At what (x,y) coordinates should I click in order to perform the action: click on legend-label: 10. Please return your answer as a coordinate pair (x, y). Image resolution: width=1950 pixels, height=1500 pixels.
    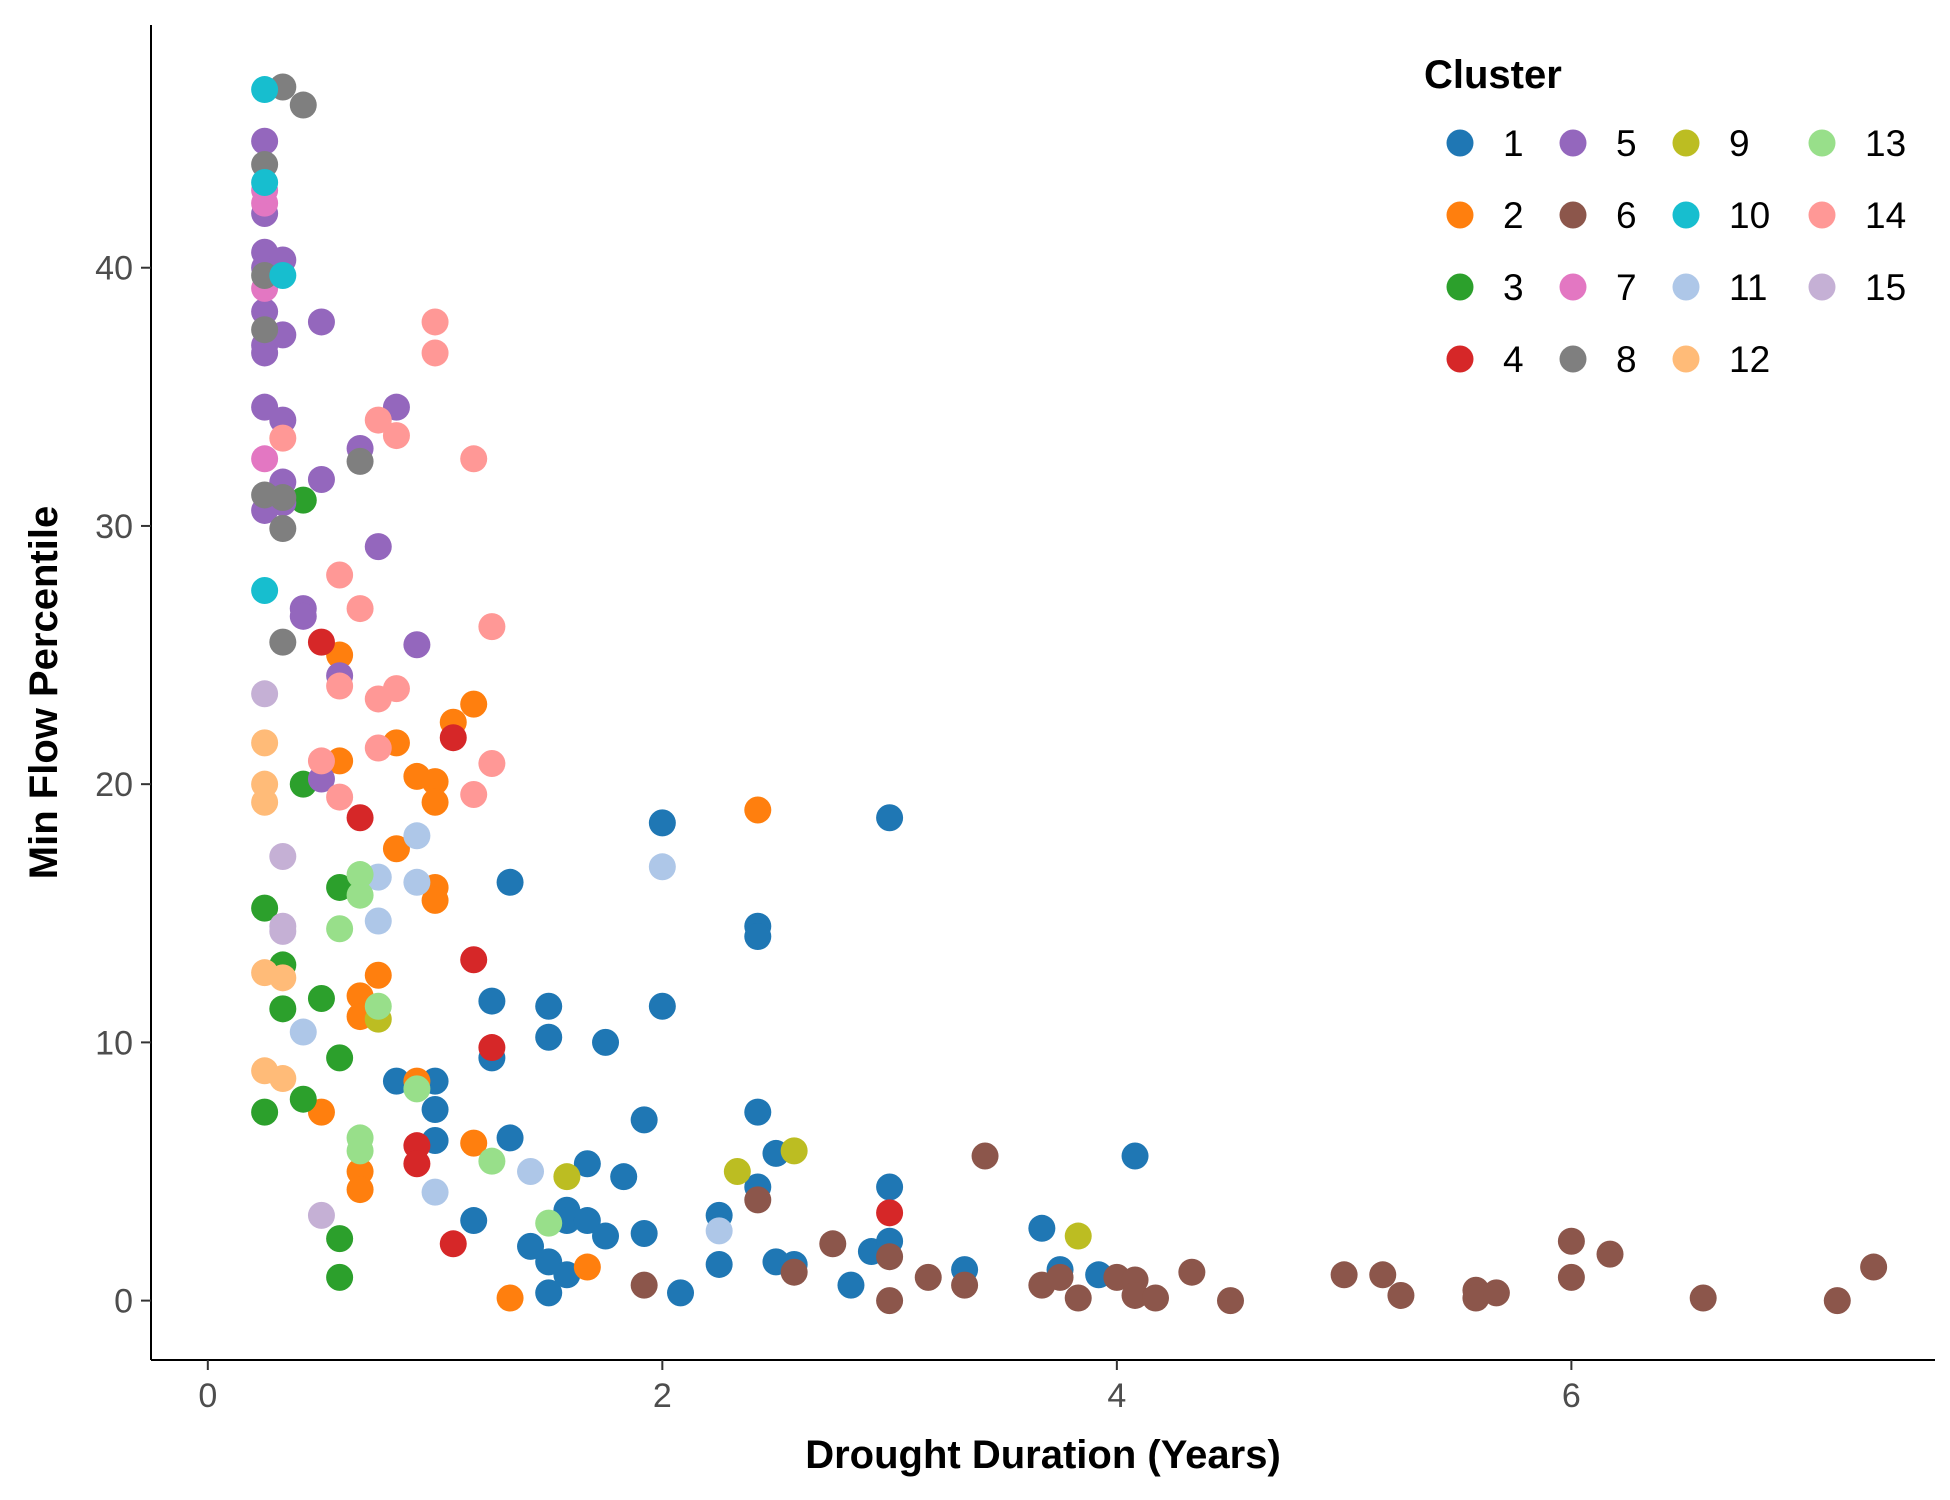
    Looking at the image, I should click on (1749, 215).